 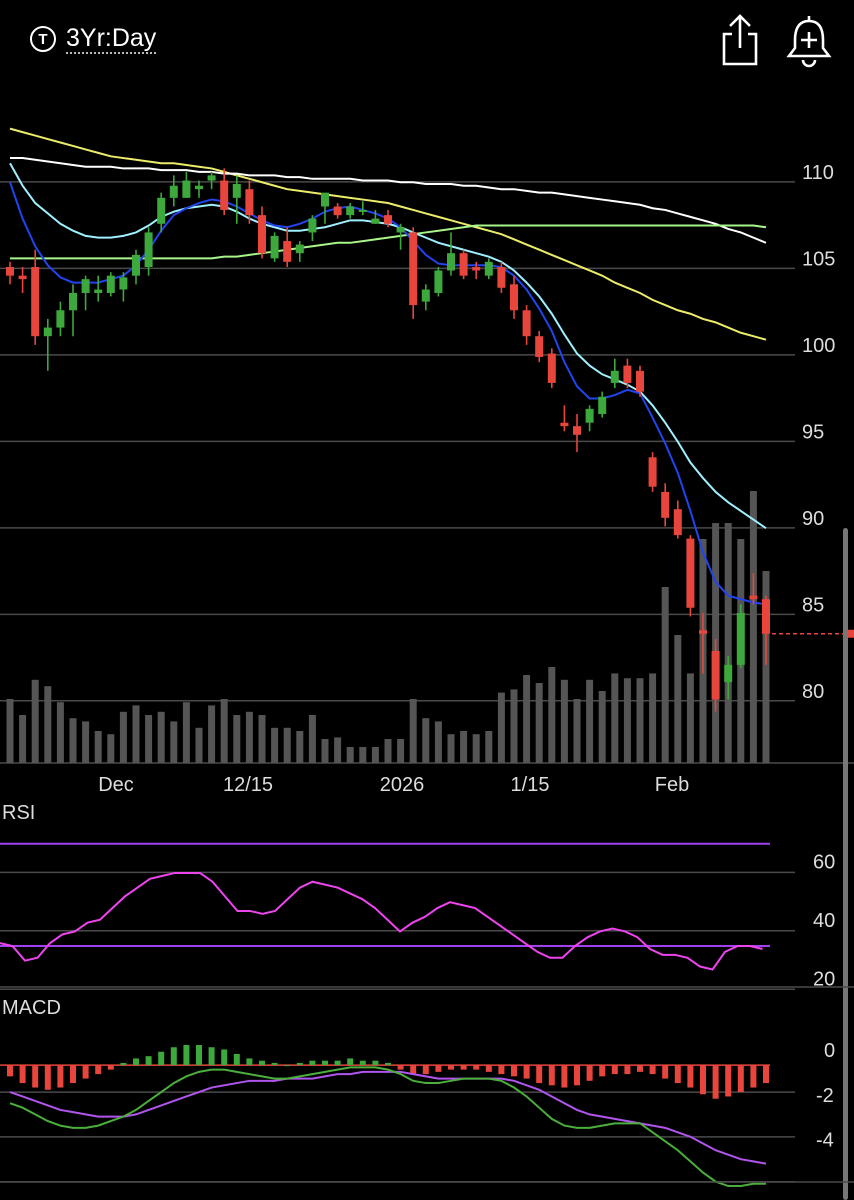 What do you see at coordinates (388, 1117) in the screenshot?
I see `macd-signal-line` at bounding box center [388, 1117].